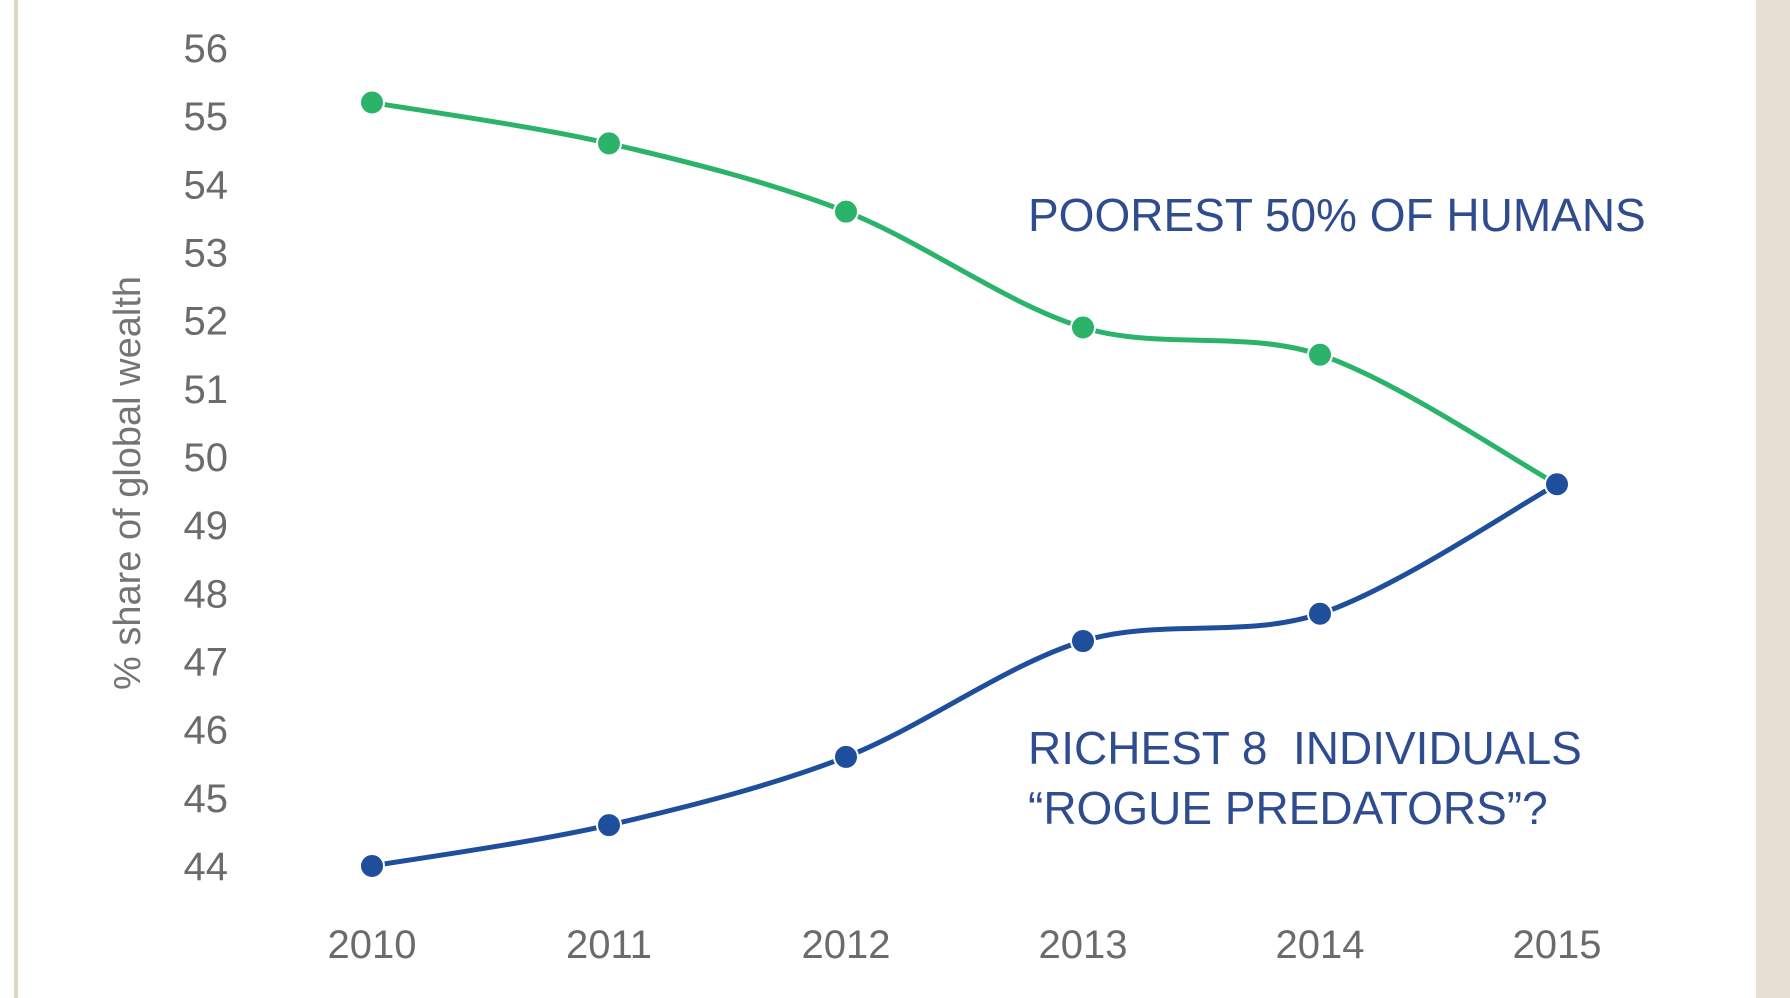  I want to click on y-tick-label: 54, so click(206, 185).